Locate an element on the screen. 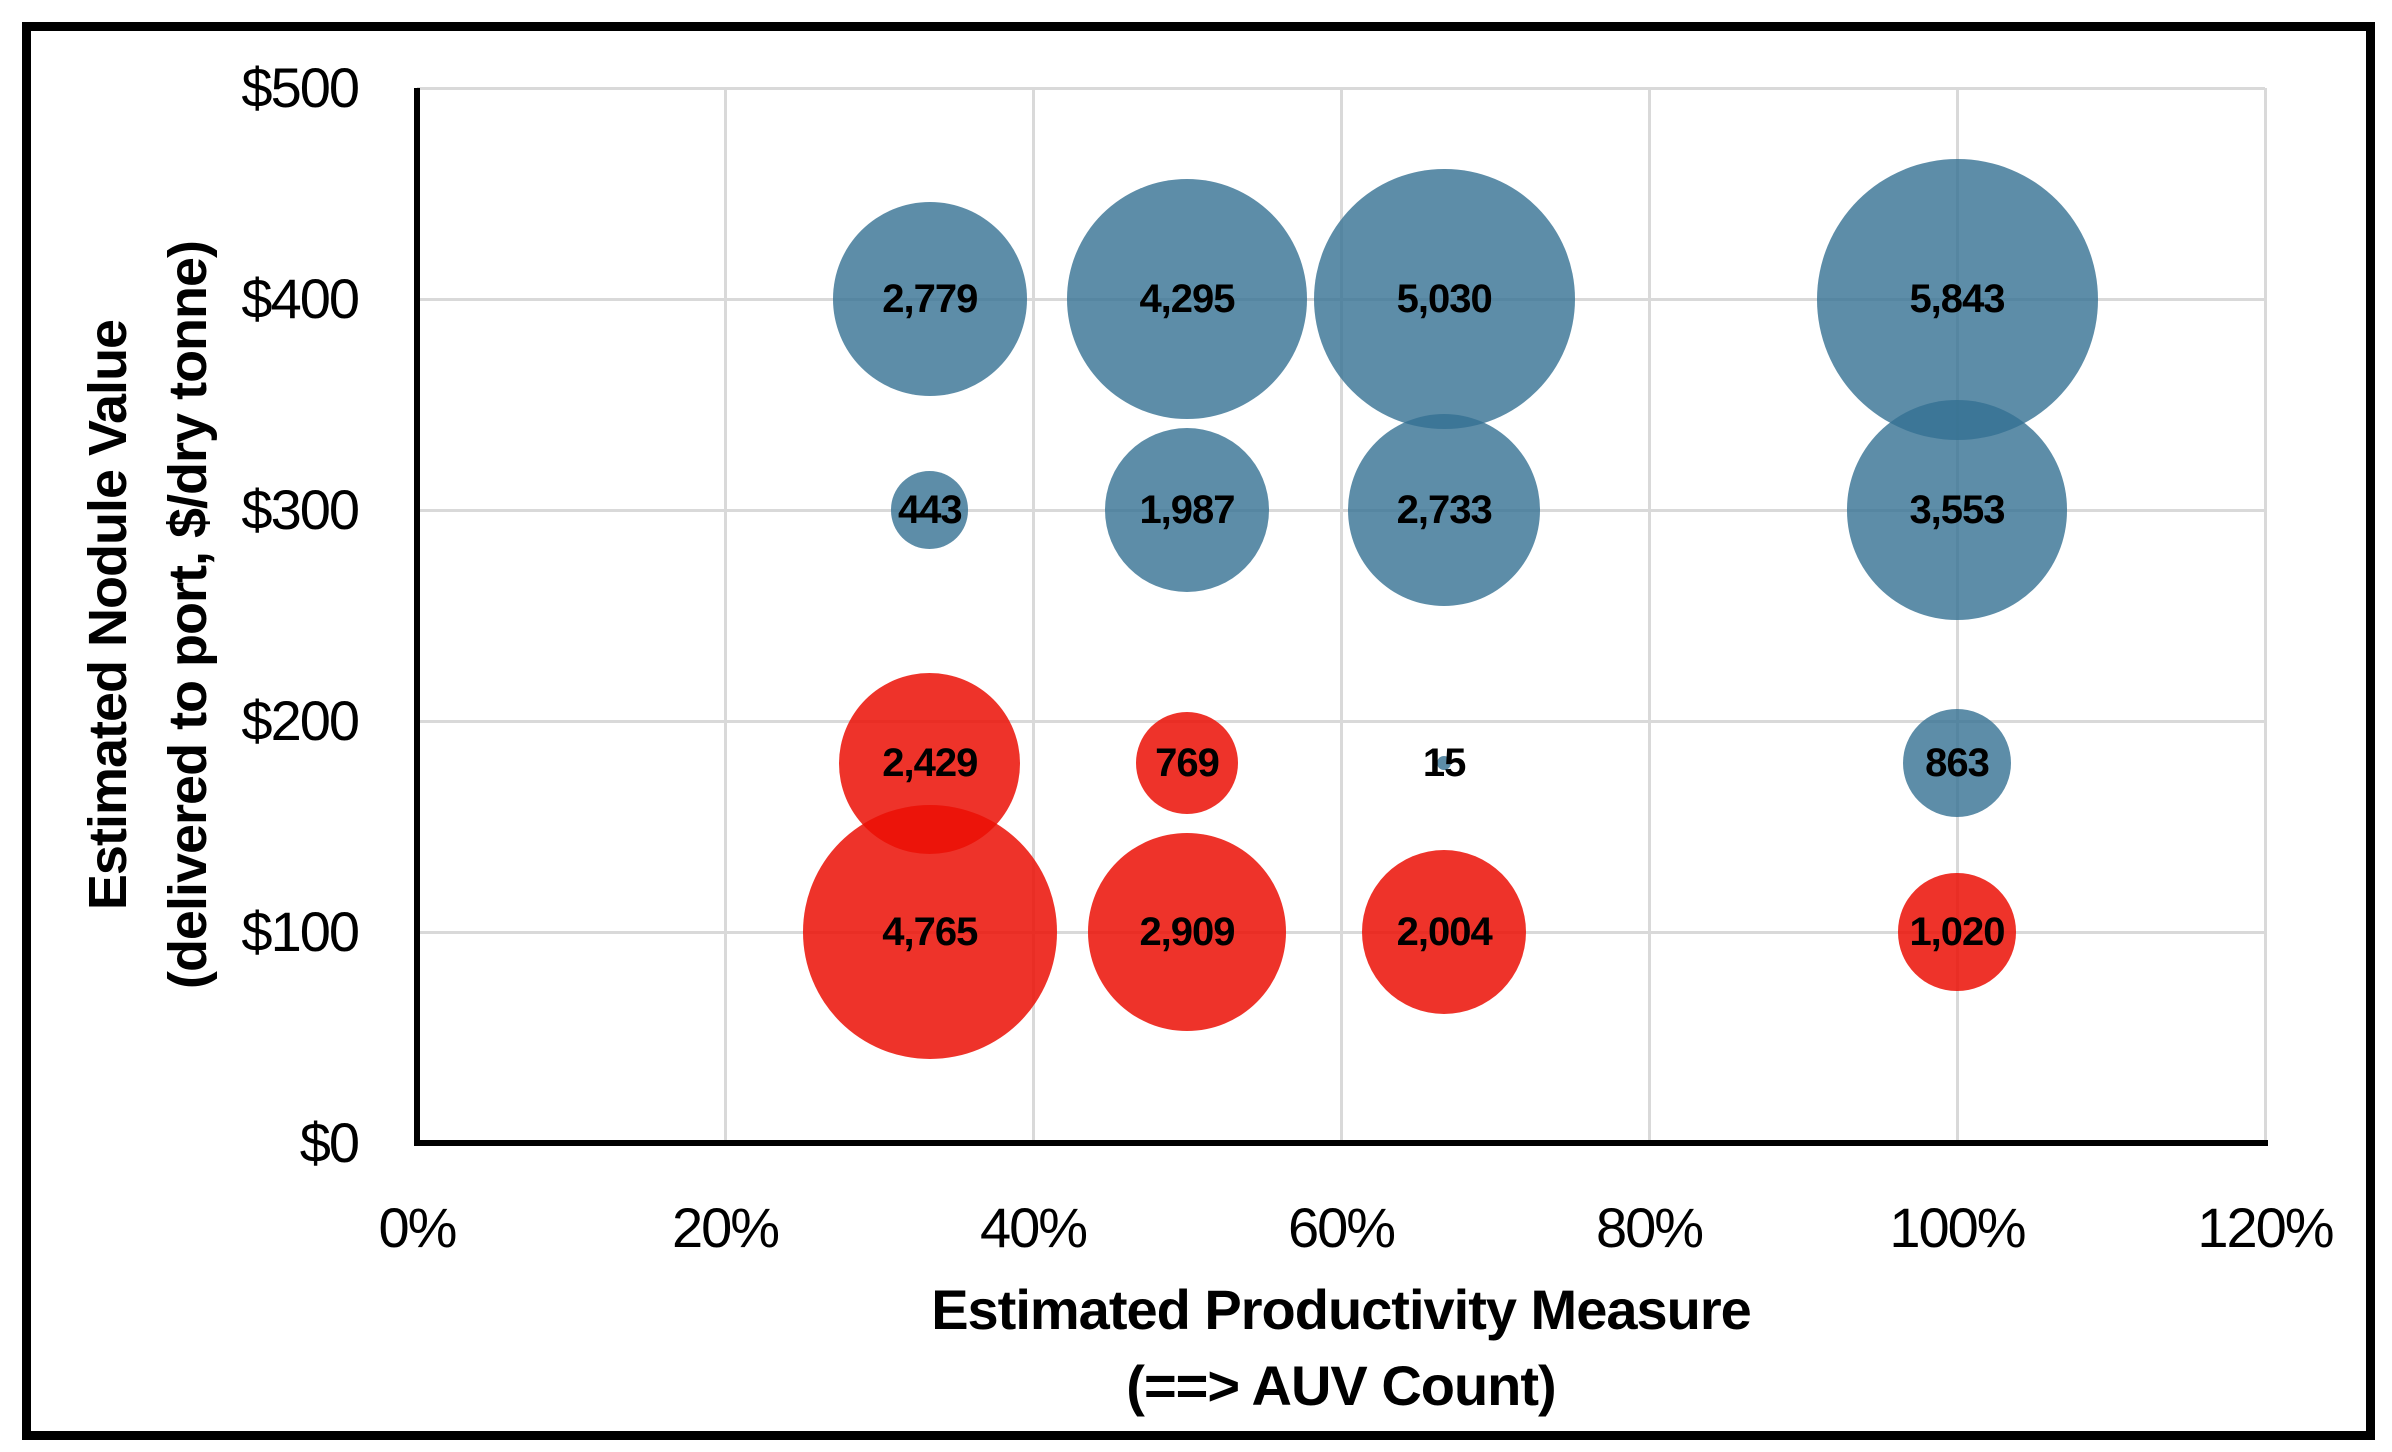  bubble-label-5843: 5,843 is located at coordinates (1957, 299).